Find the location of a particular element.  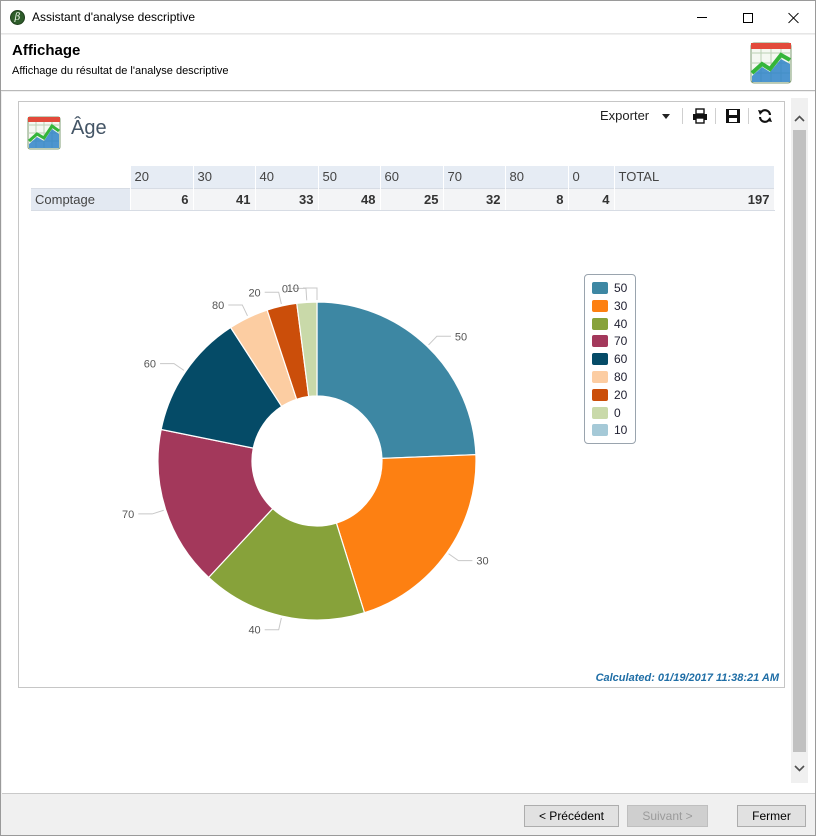

column-header: 20 is located at coordinates (162, 177).